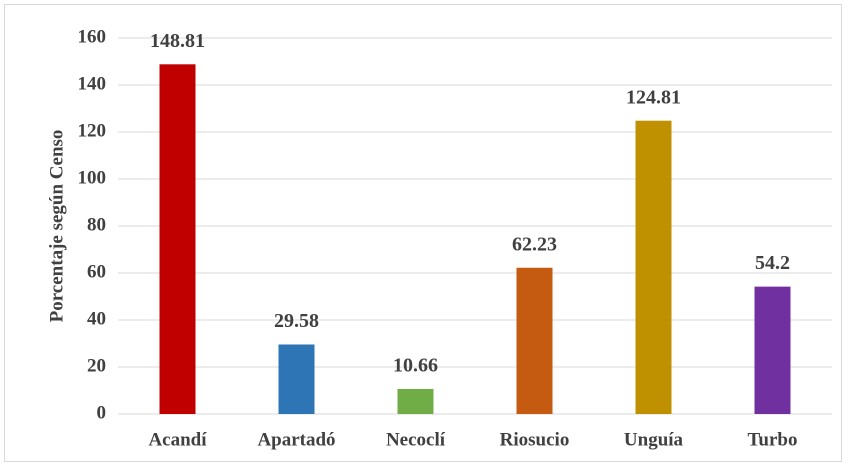  I want to click on y-tick-label: 160, so click(92, 36).